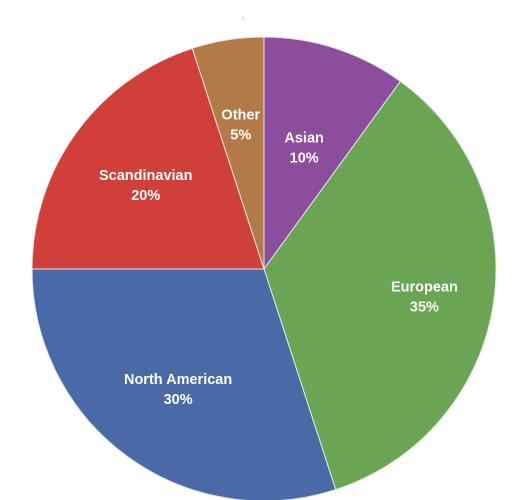  I want to click on slice-label-scandinavian: Scandinavian, so click(145, 176).